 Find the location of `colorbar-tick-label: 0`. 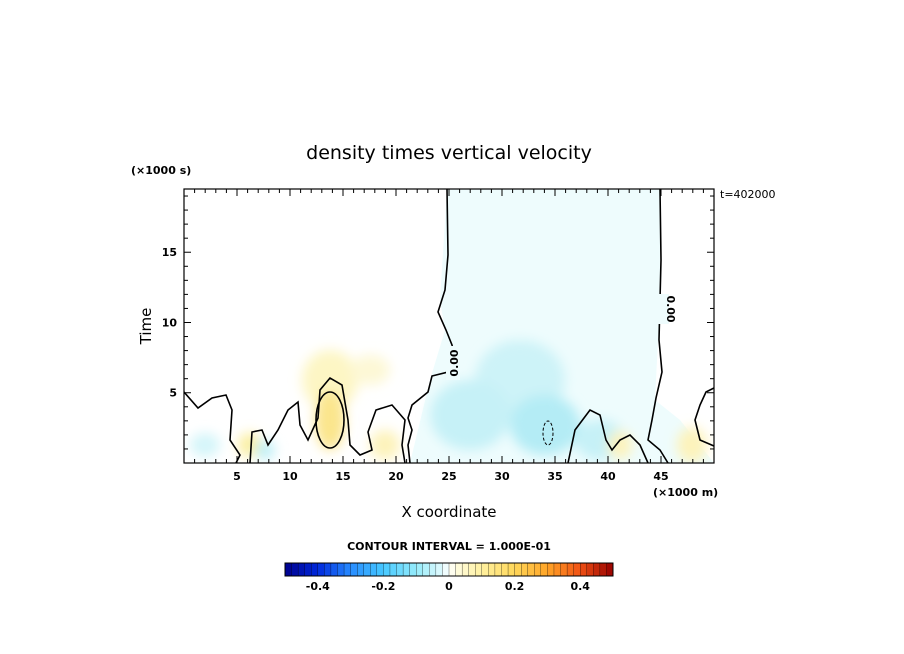

colorbar-tick-label: 0 is located at coordinates (449, 586).